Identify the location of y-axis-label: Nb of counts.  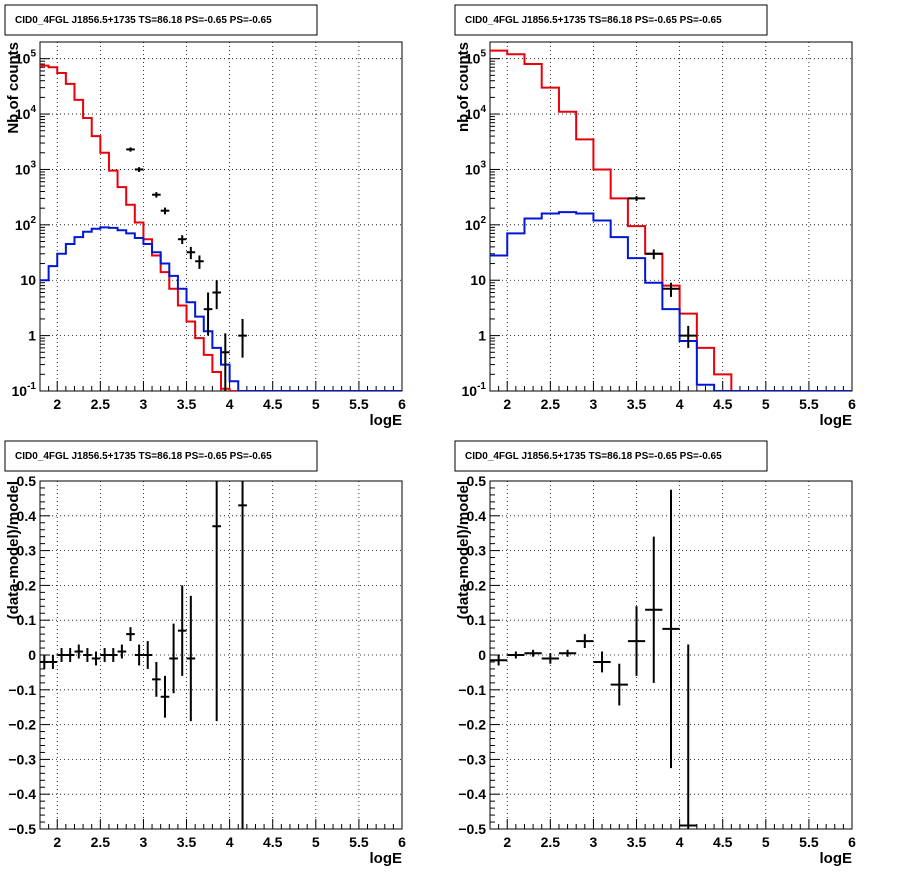
(13, 88).